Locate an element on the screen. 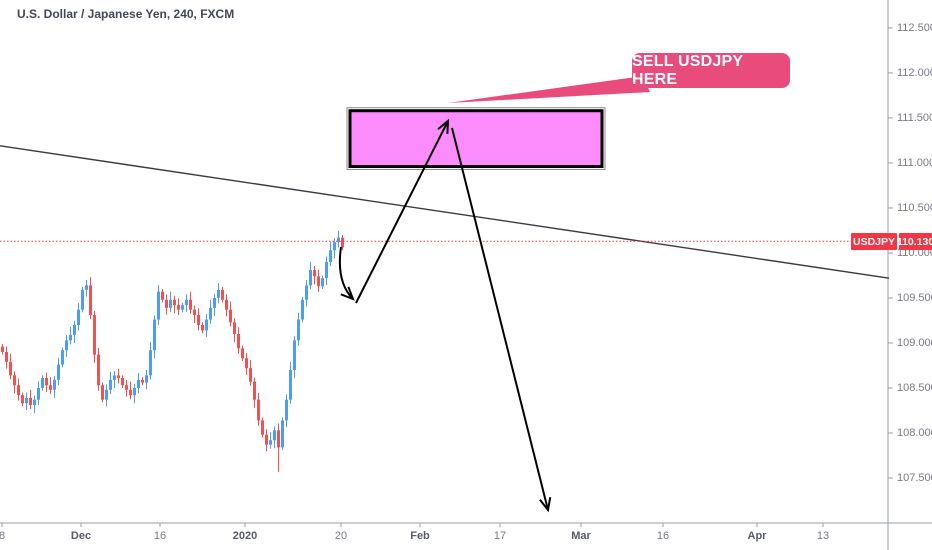 The width and height of the screenshot is (932, 550). time-tick-label: Apr is located at coordinates (757, 536).